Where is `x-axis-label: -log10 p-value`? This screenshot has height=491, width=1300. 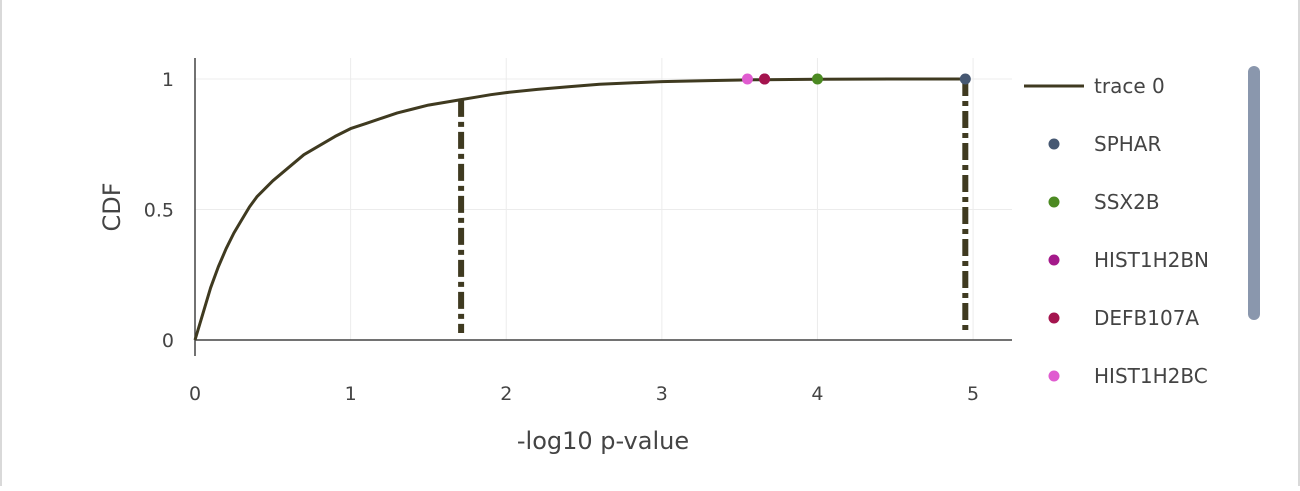
x-axis-label: -log10 p-value is located at coordinates (603, 441).